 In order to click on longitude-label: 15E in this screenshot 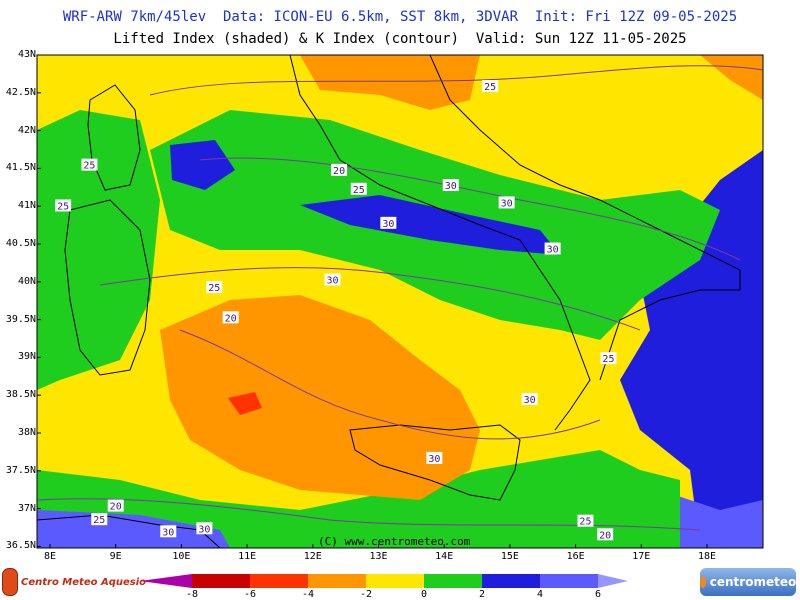, I will do `click(509, 556)`.